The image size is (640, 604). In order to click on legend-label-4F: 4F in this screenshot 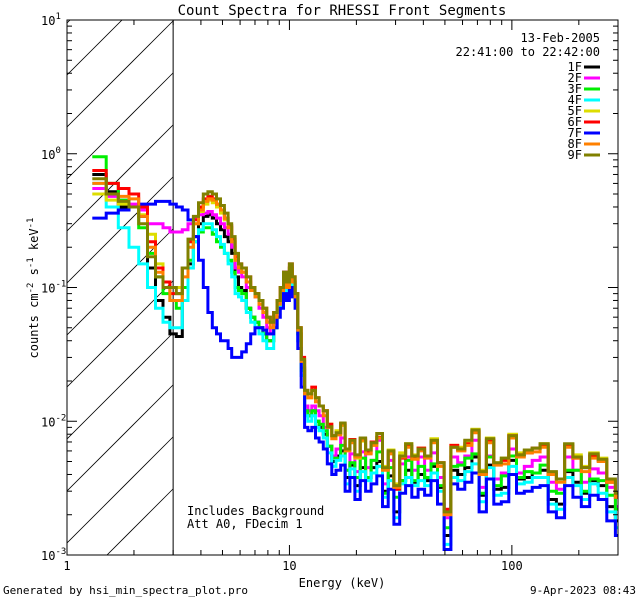, I will do `click(575, 100)`.